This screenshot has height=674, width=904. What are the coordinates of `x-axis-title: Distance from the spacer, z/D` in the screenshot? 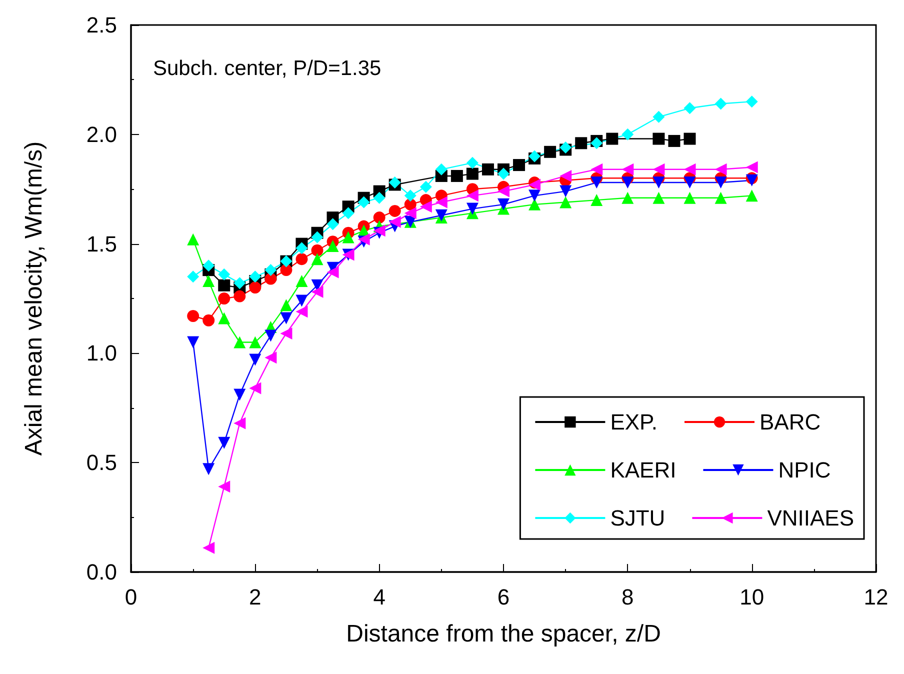 It's located at (503, 634).